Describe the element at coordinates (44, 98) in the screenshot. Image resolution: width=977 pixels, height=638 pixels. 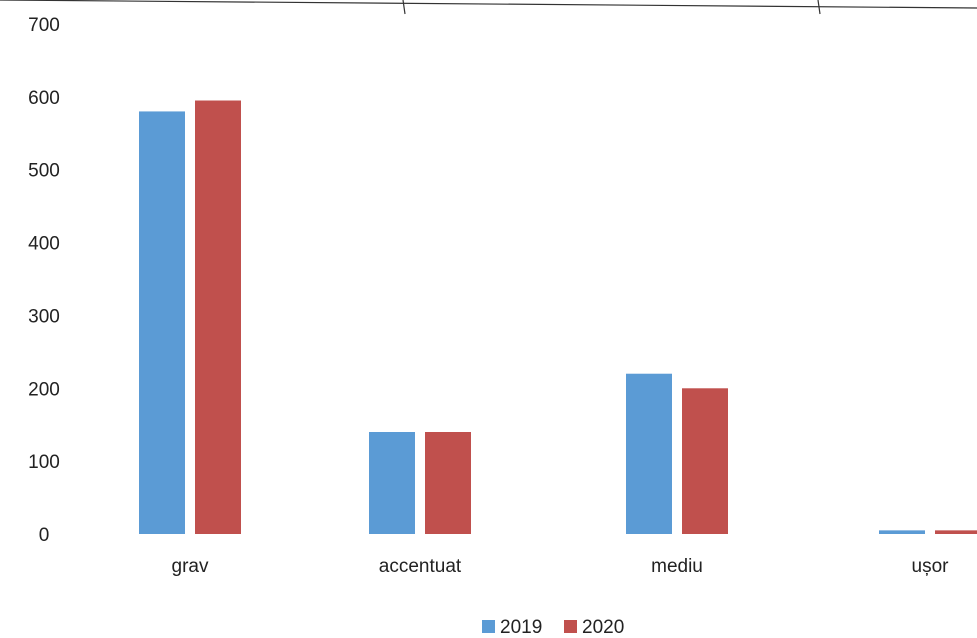
I see `y-tick-label-600: 600` at that location.